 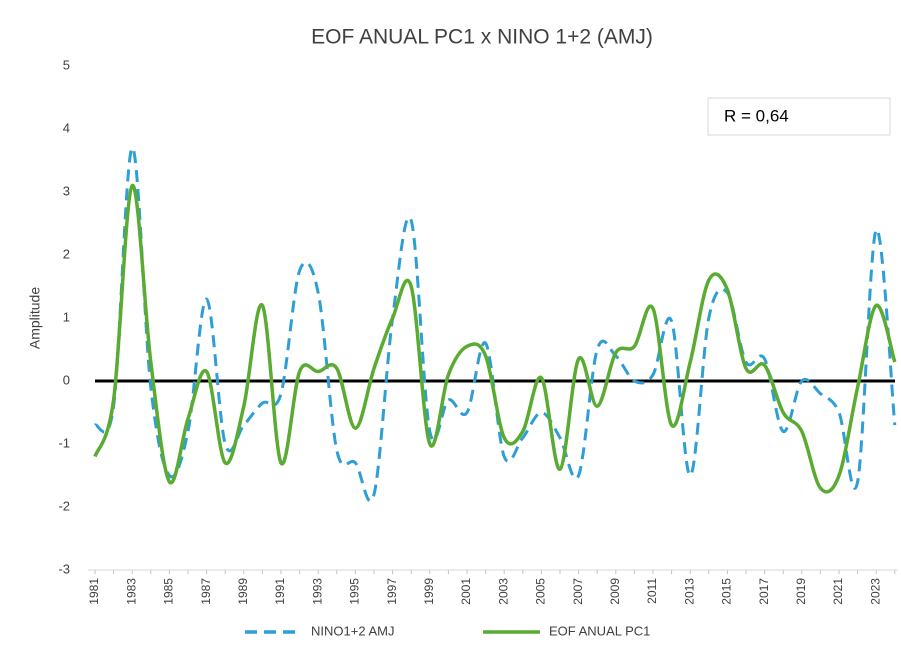 What do you see at coordinates (64, 442) in the screenshot?
I see `y-tick-label: -1` at bounding box center [64, 442].